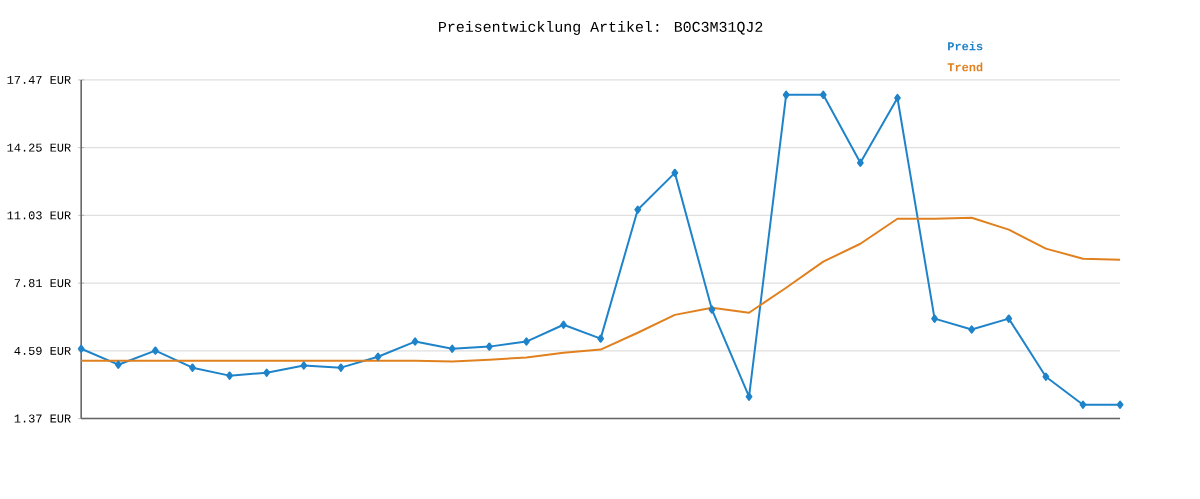  Describe the element at coordinates (601, 27) in the screenshot. I see `chart-title: Preisentwicklung Artikel: B0C3M31QJ2` at that location.